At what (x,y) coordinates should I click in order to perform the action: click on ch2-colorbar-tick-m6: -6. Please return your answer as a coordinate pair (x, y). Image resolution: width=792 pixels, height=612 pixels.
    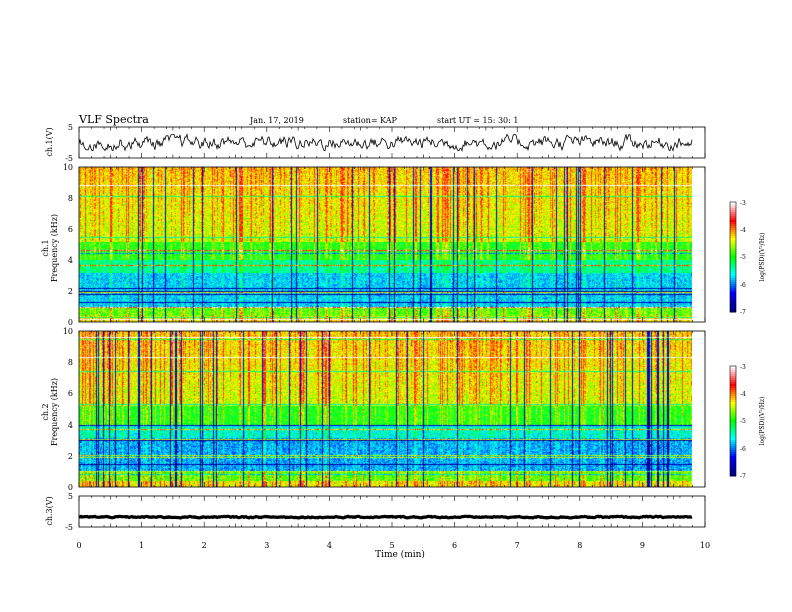
    Looking at the image, I should click on (743, 449).